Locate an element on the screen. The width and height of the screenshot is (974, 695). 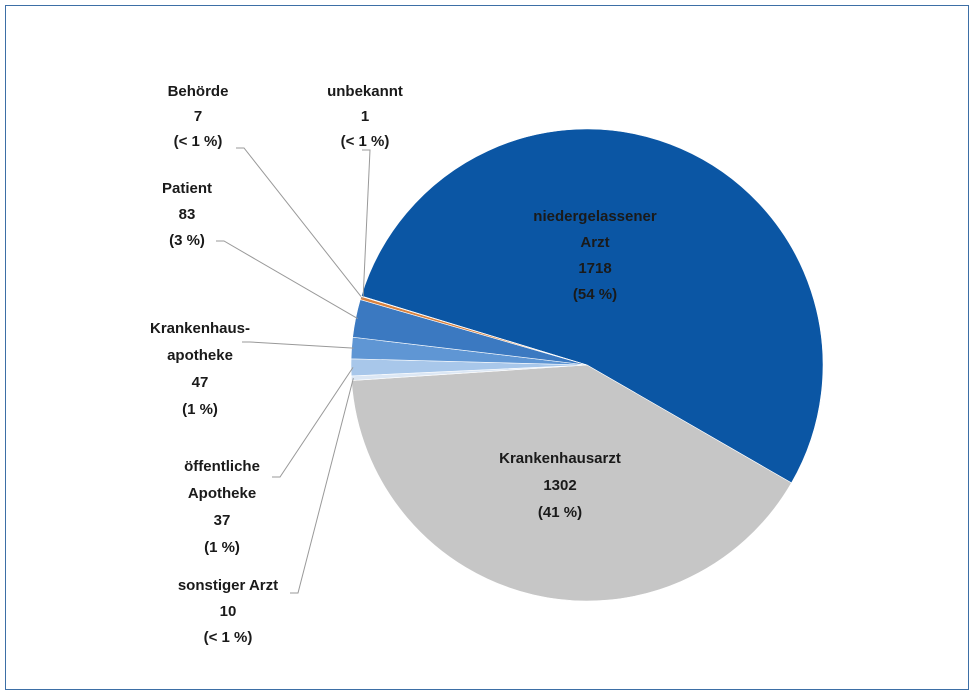
value-label: 1302 is located at coordinates (559, 485).